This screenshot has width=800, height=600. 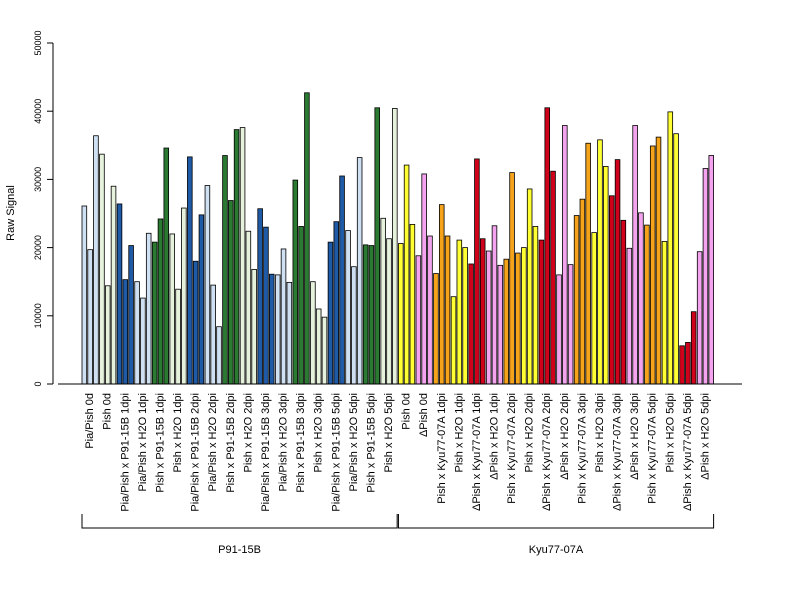 I want to click on x-tick-label: Pia/Pish x H2O 5dpi, so click(x=354, y=442).